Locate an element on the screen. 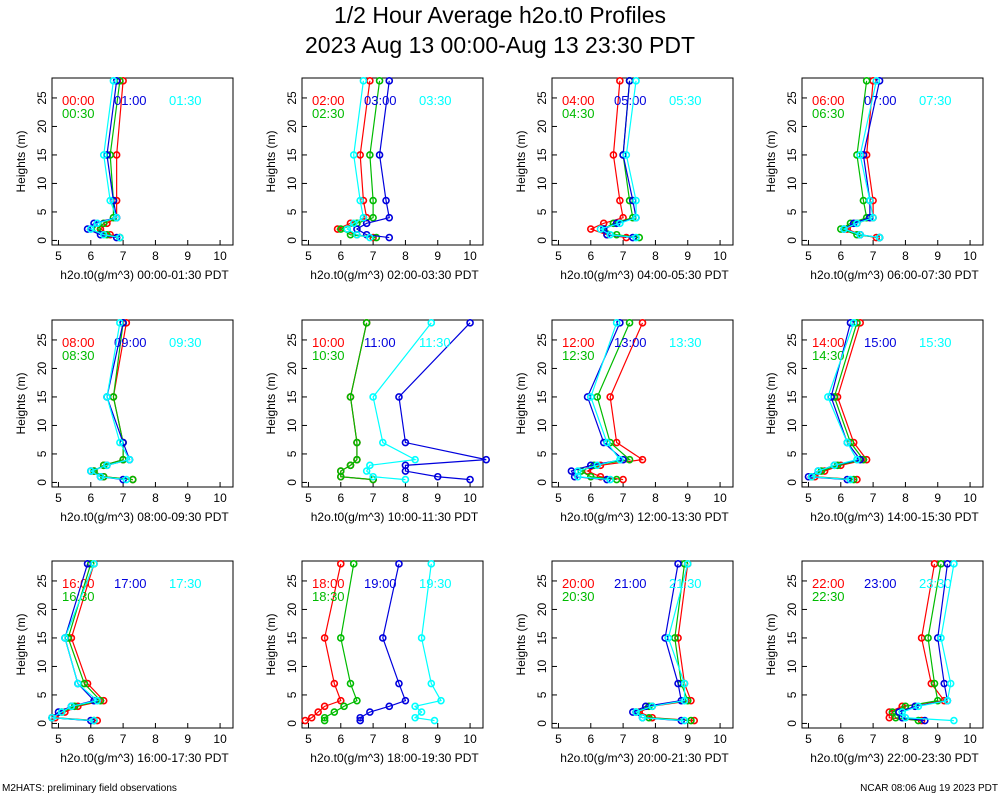 This screenshot has width=1000, height=800. legend-label: 12:30 is located at coordinates (578, 355).